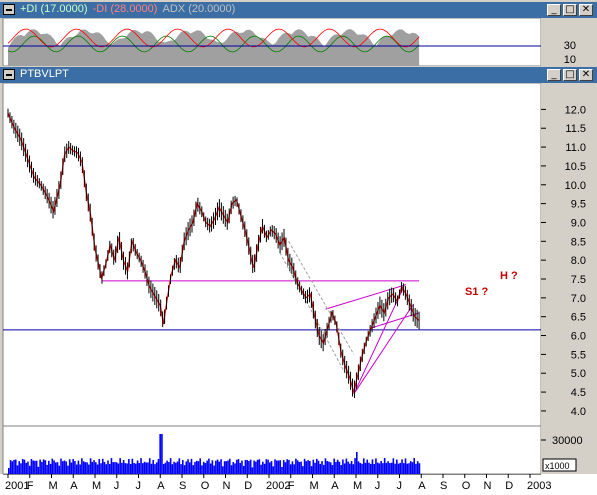 The width and height of the screenshot is (597, 495). What do you see at coordinates (335, 486) in the screenshot?
I see `x-tick-label: A` at bounding box center [335, 486].